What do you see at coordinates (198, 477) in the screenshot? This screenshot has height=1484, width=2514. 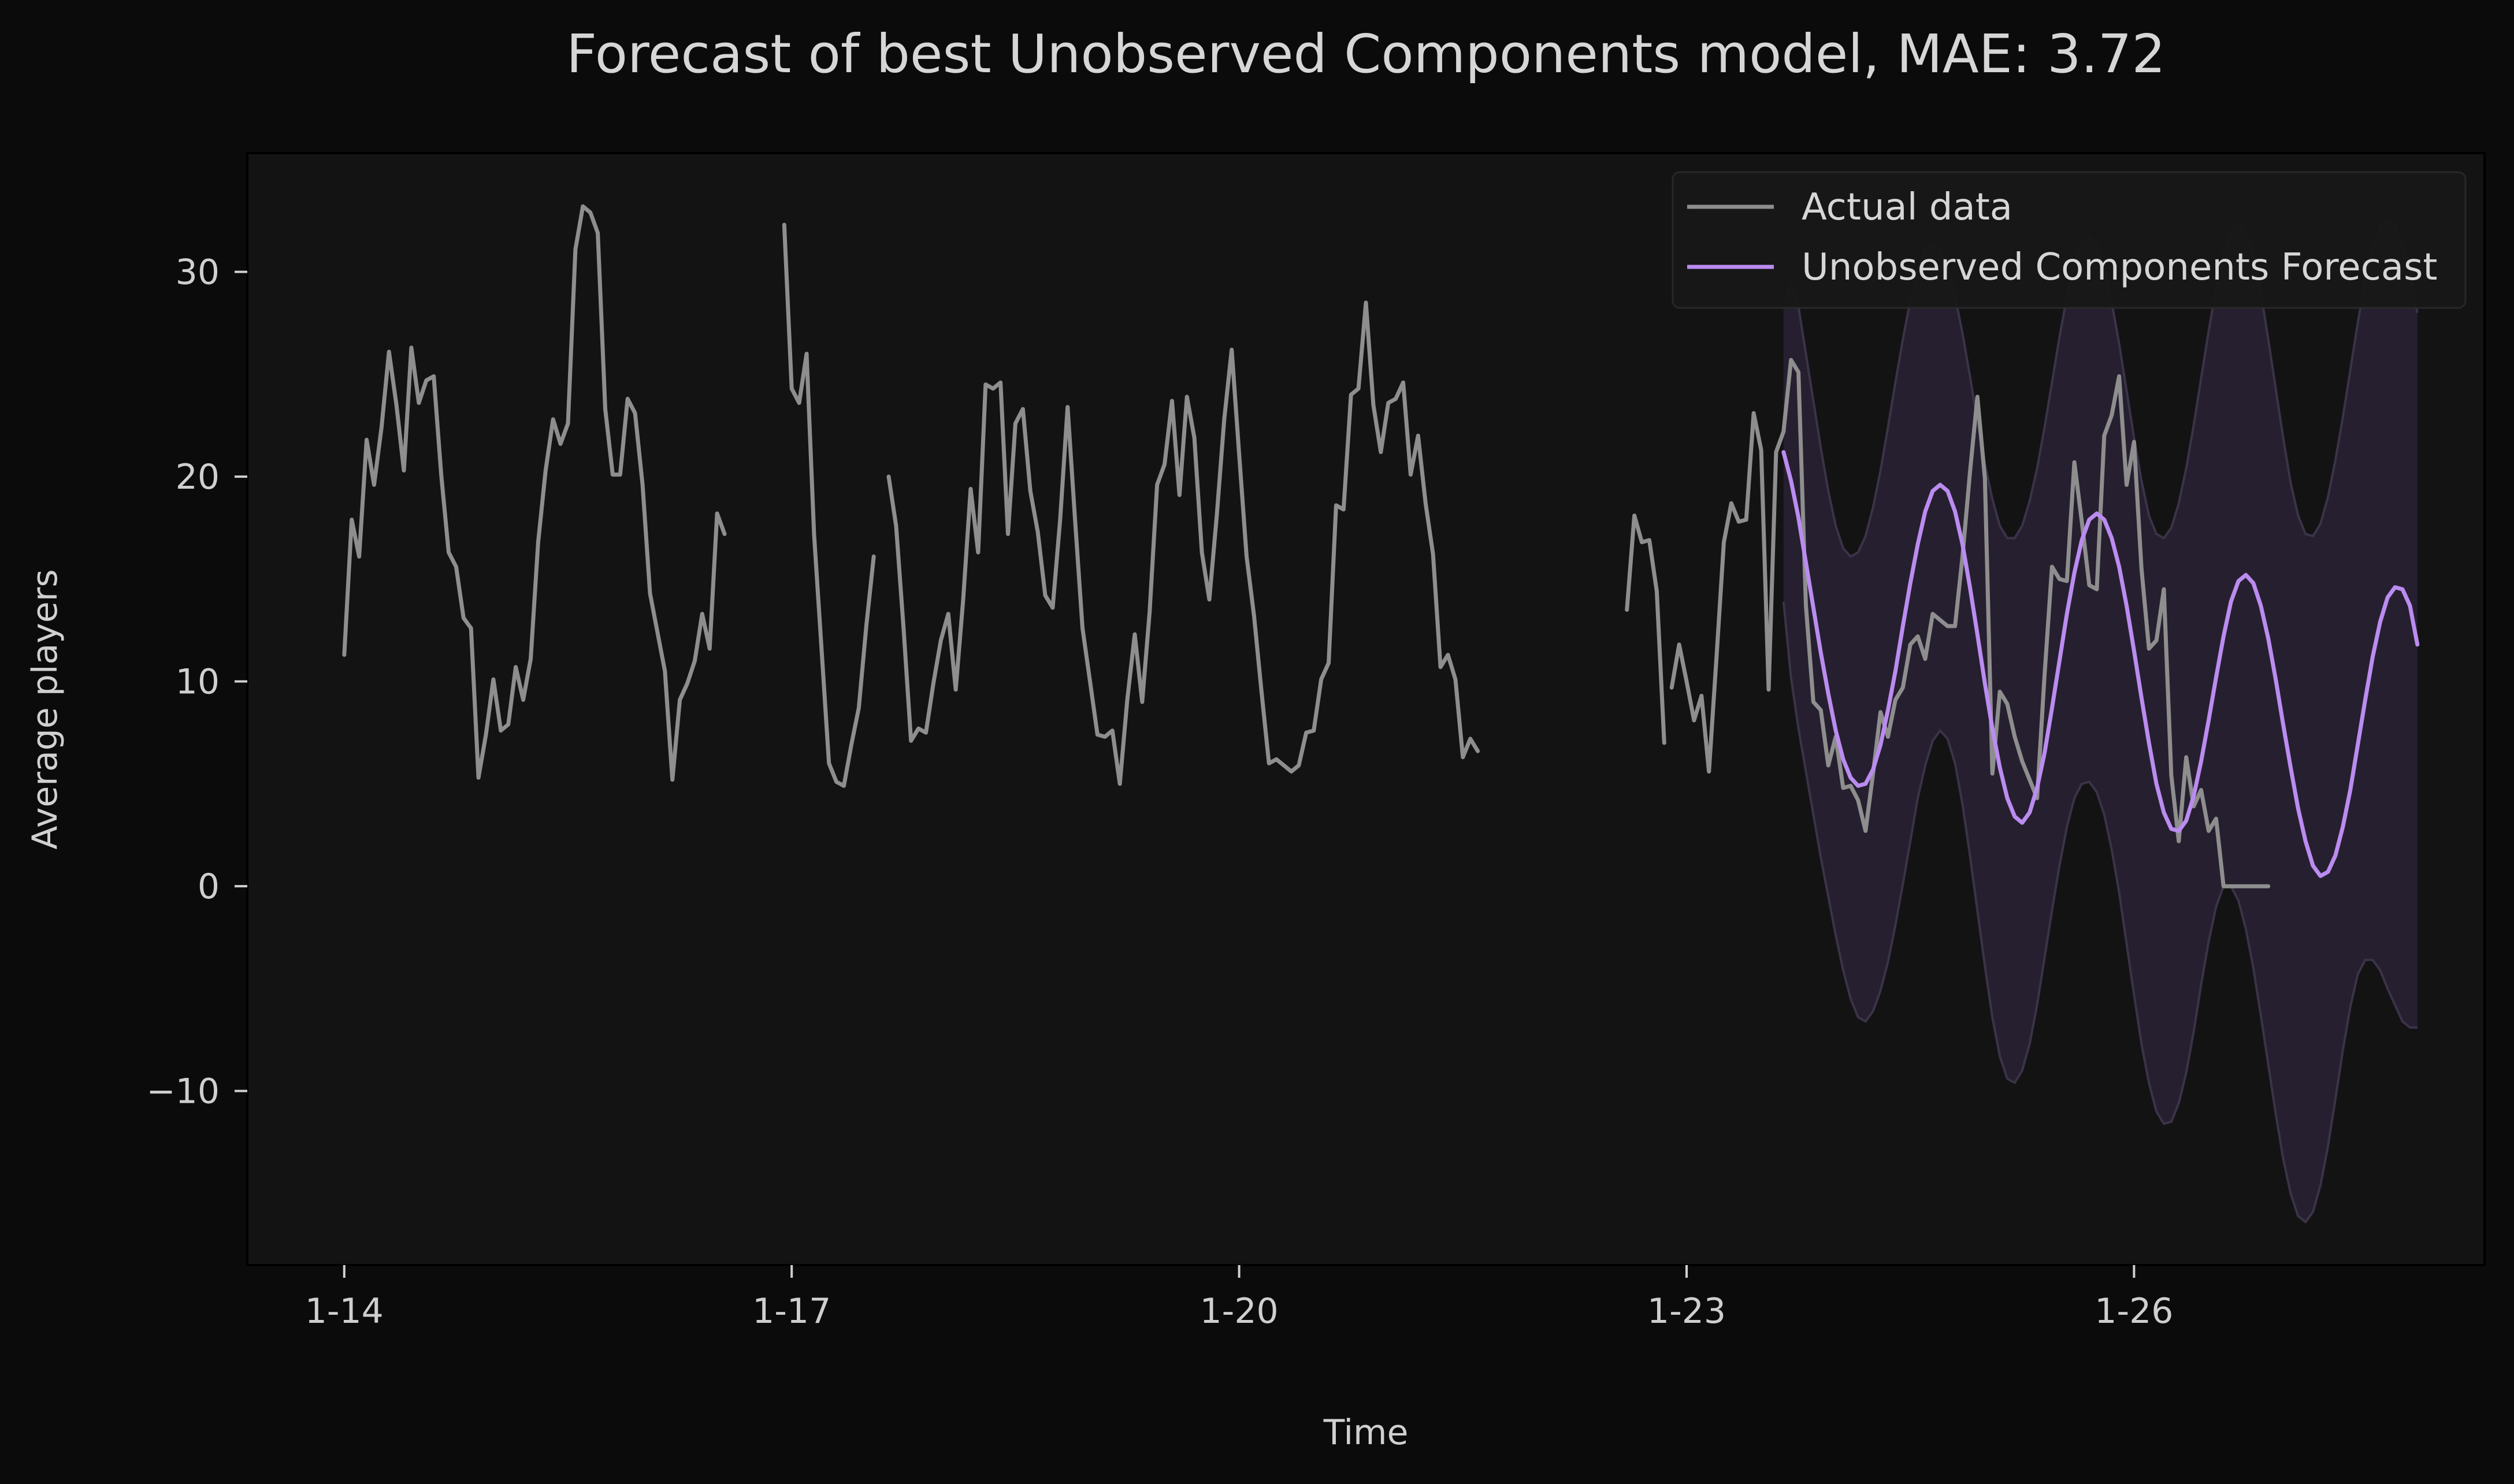 I see `y-tick-label: 20` at bounding box center [198, 477].